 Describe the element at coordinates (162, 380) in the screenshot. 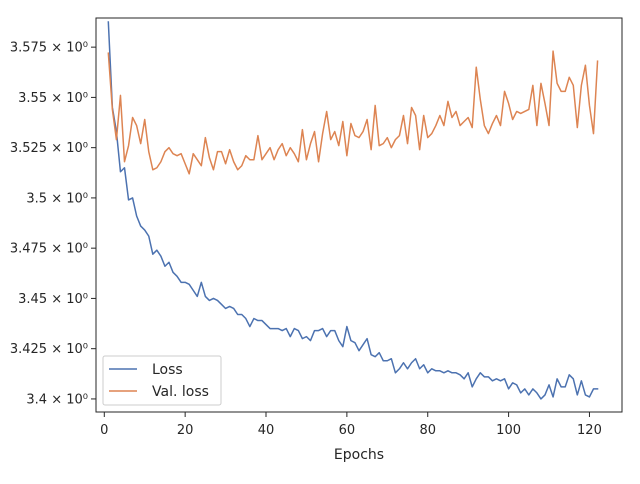

I see `legend: Loss Val. loss` at that location.